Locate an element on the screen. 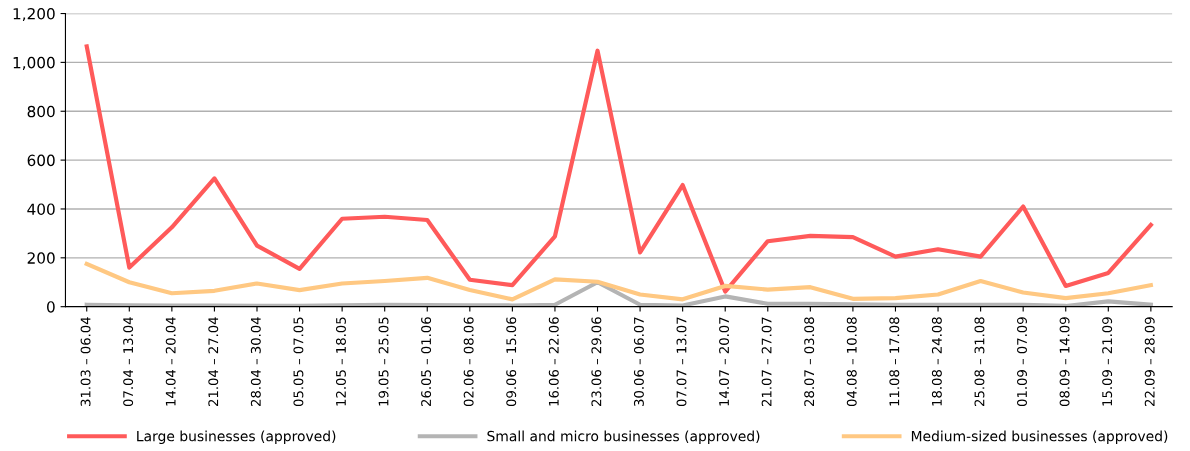 This screenshot has height=451, width=1190. x-tick-label: 31.03 – 06.04 is located at coordinates (85, 361).